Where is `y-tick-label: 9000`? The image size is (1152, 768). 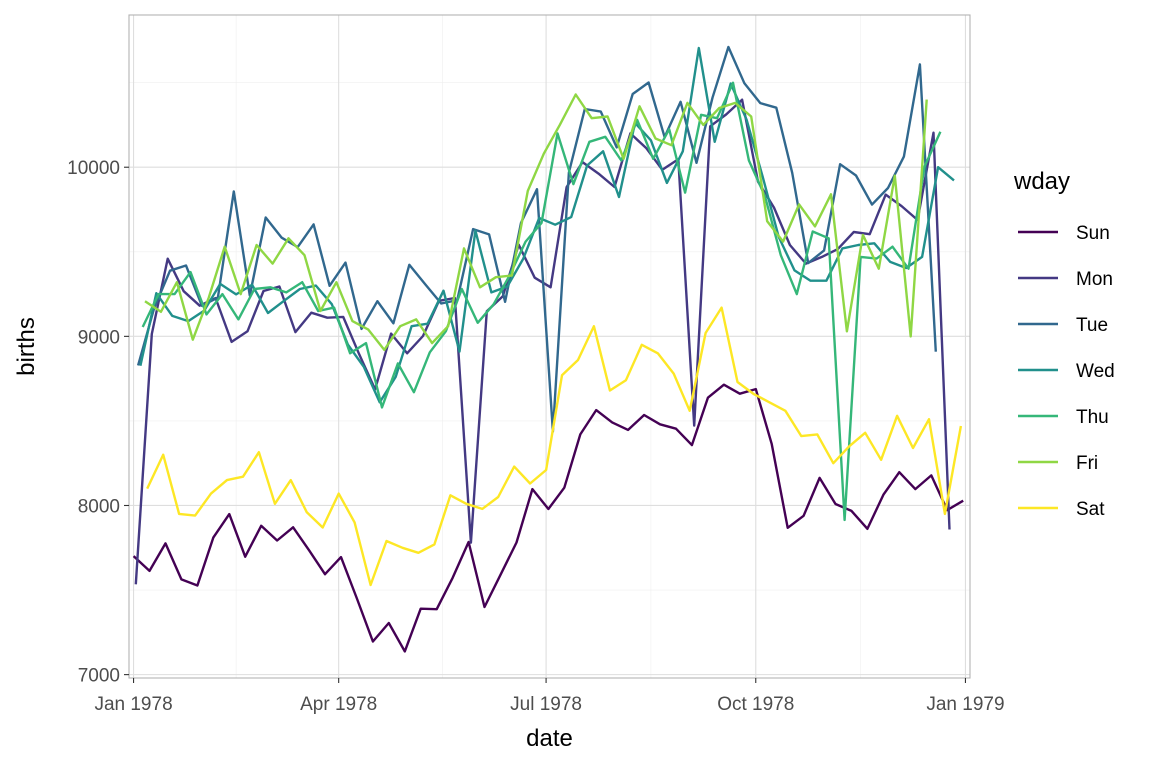
y-tick-label: 9000 is located at coordinates (99, 337).